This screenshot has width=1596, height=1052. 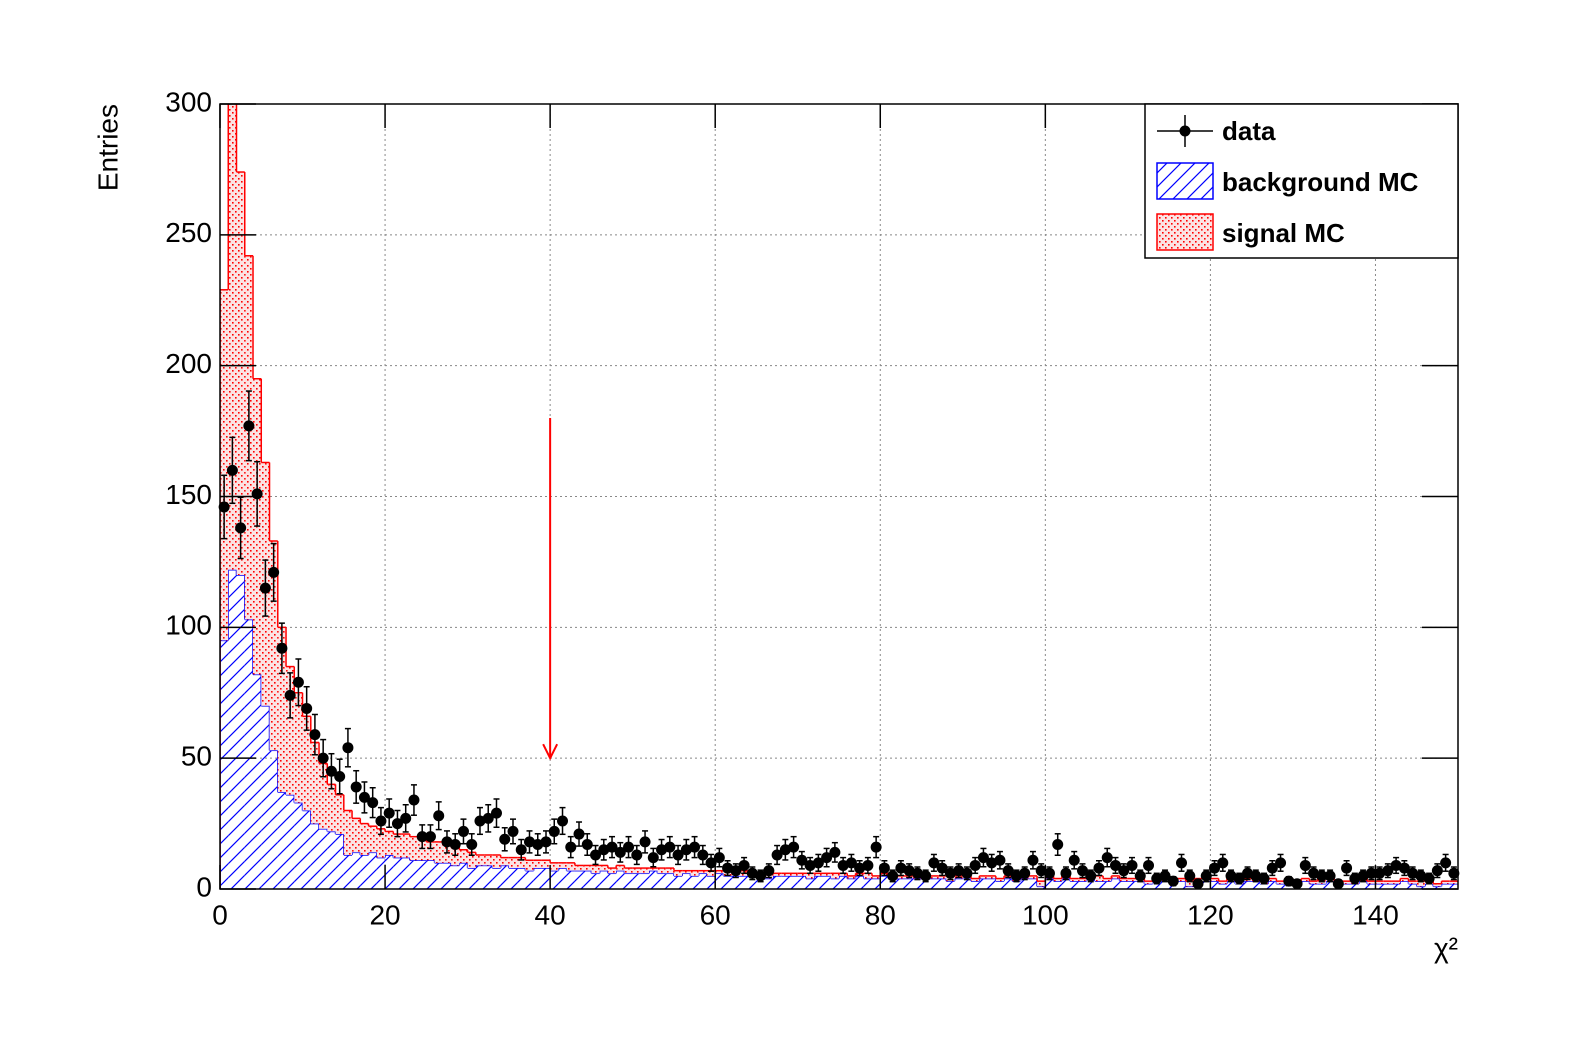 What do you see at coordinates (1185, 131) in the screenshot?
I see `legend-marker` at bounding box center [1185, 131].